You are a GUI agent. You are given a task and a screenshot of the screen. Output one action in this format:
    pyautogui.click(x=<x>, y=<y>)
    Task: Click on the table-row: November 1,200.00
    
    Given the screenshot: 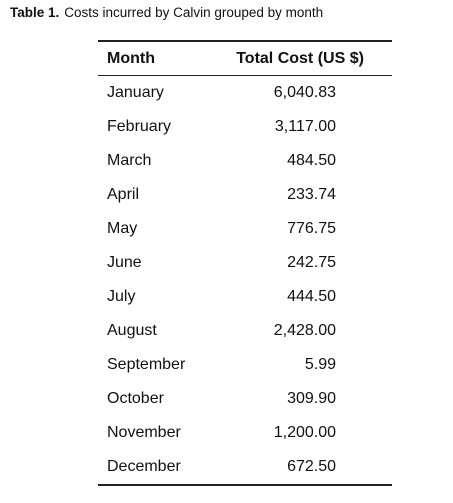 What is the action you would take?
    pyautogui.click(x=245, y=433)
    